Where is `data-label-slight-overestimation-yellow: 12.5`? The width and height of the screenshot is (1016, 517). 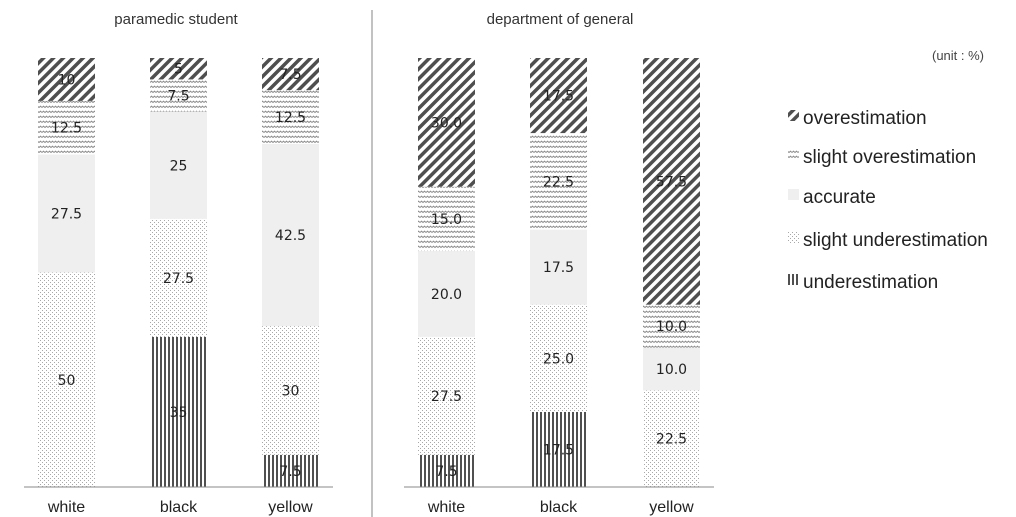 data-label-slight-overestimation-yellow: 12.5 is located at coordinates (290, 118).